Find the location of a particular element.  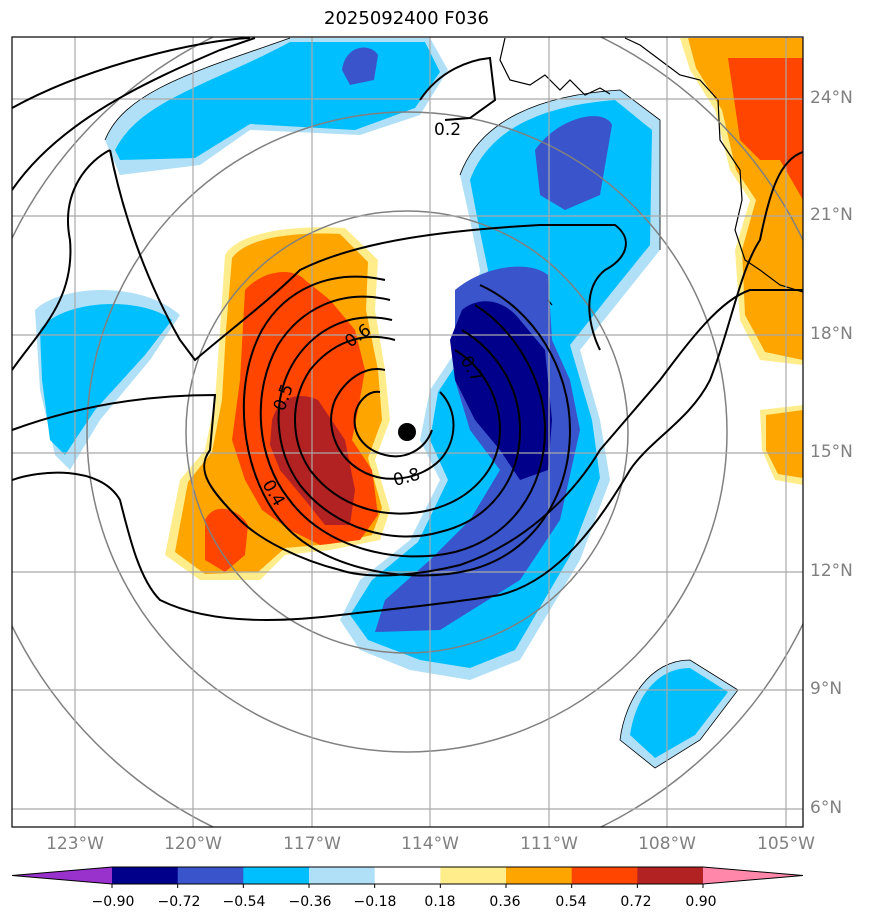

colorbar-extend-low is located at coordinates (62, 875).